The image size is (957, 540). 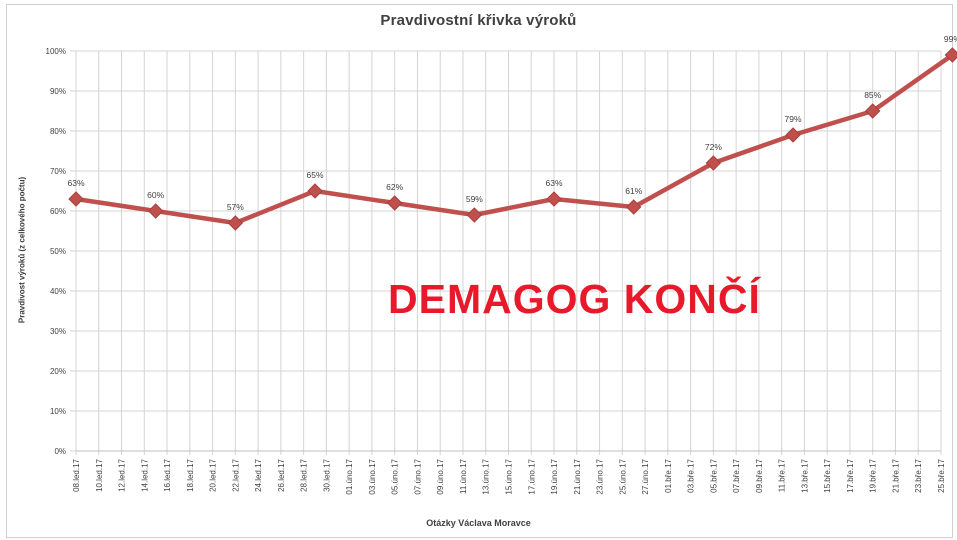 What do you see at coordinates (645, 476) in the screenshot?
I see `x-tick-label: 27.úno.17` at bounding box center [645, 476].